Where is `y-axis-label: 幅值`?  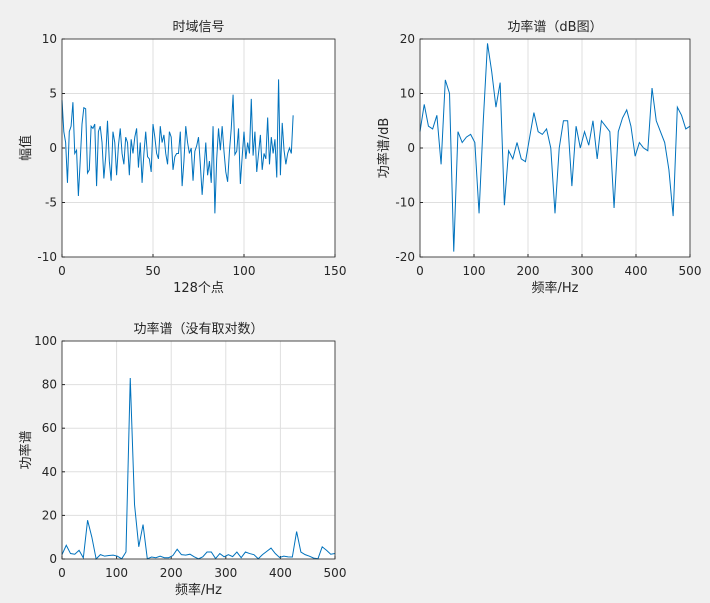
y-axis-label: 幅值 is located at coordinates (26, 148).